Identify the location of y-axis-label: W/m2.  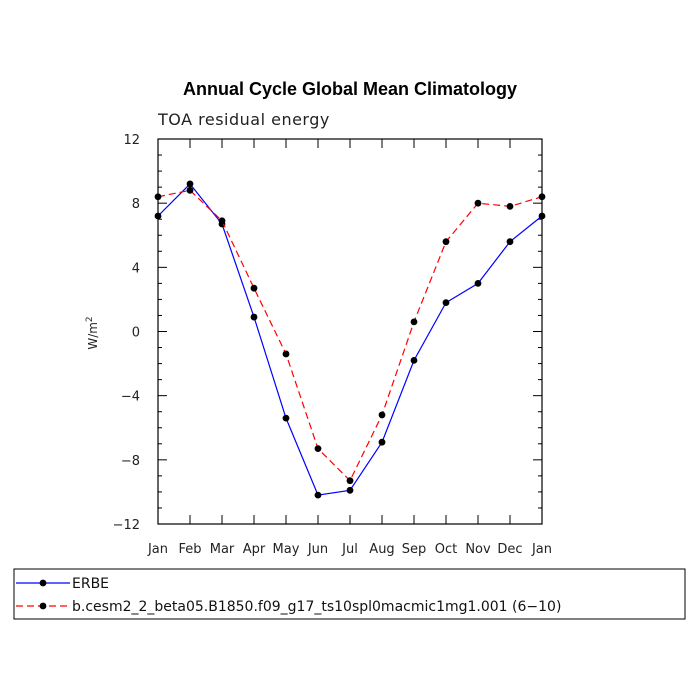
(92, 332).